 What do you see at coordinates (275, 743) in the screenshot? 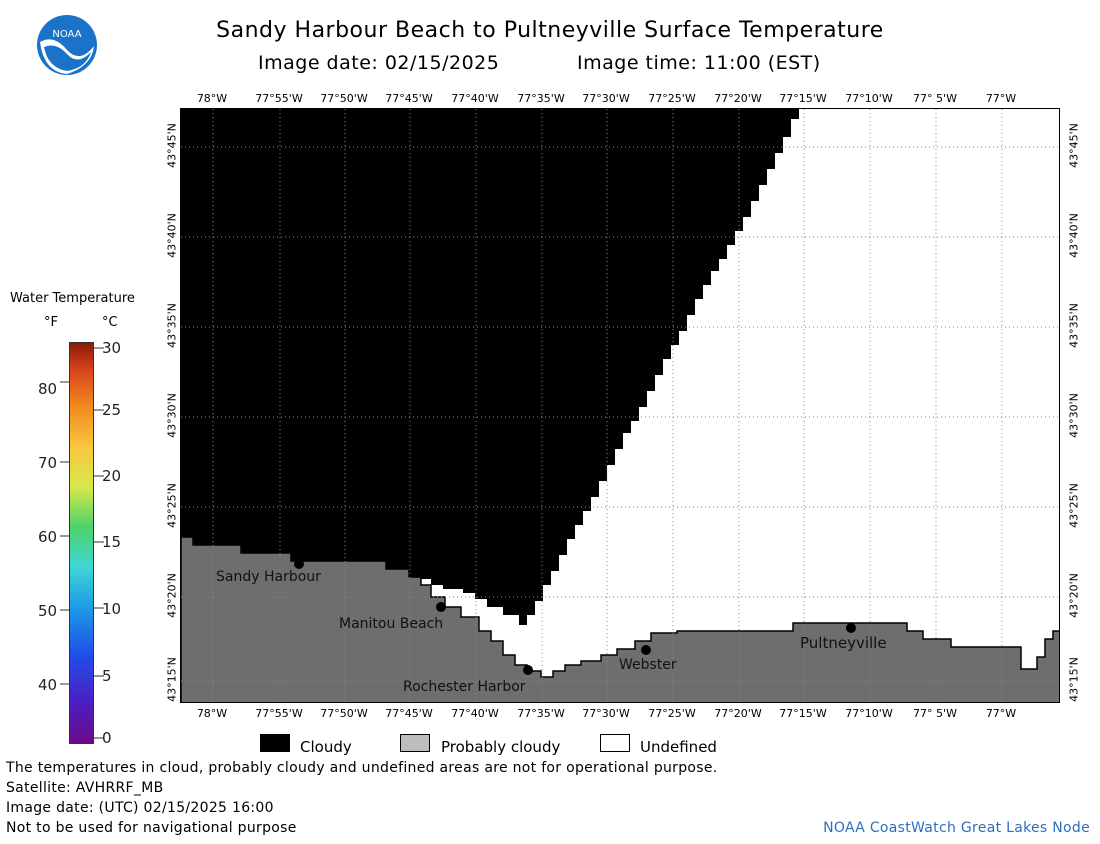
I see `cloudy-swatch` at bounding box center [275, 743].